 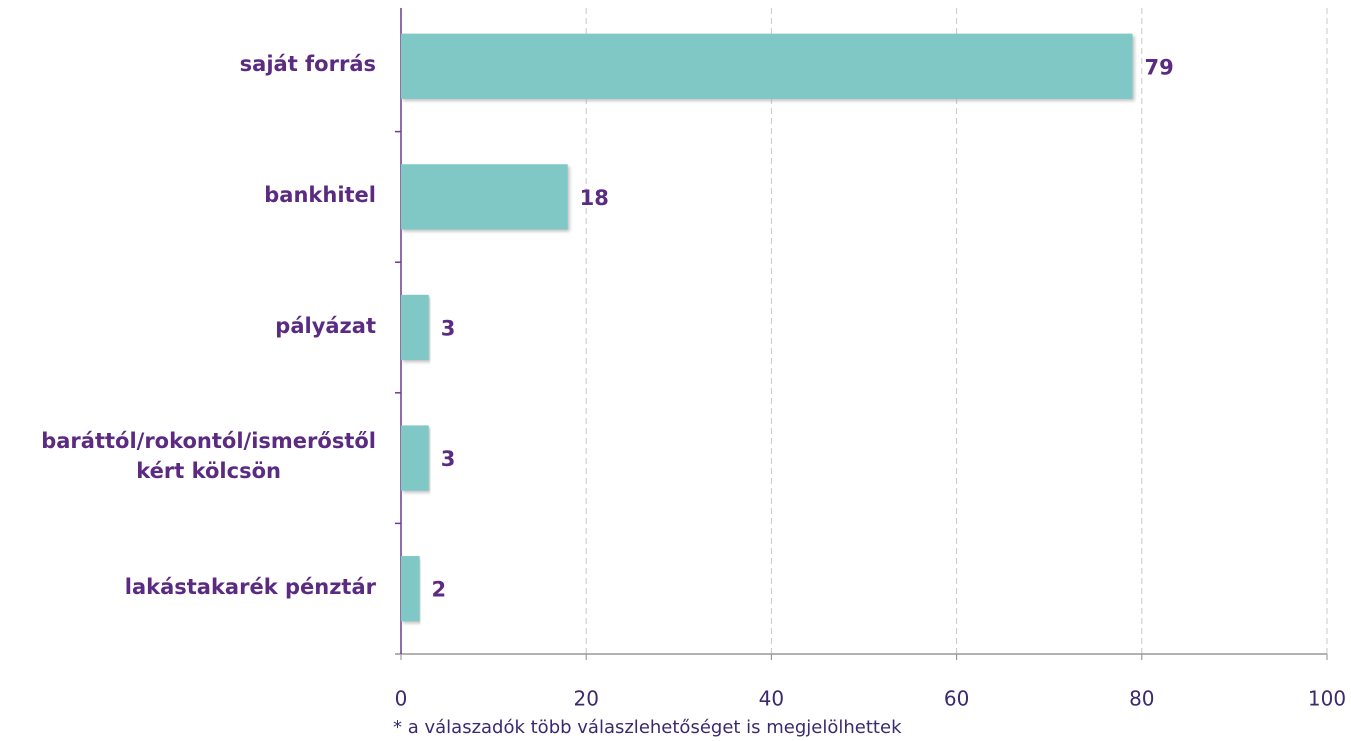 I want to click on category-label: saját forrás, so click(x=307, y=64).